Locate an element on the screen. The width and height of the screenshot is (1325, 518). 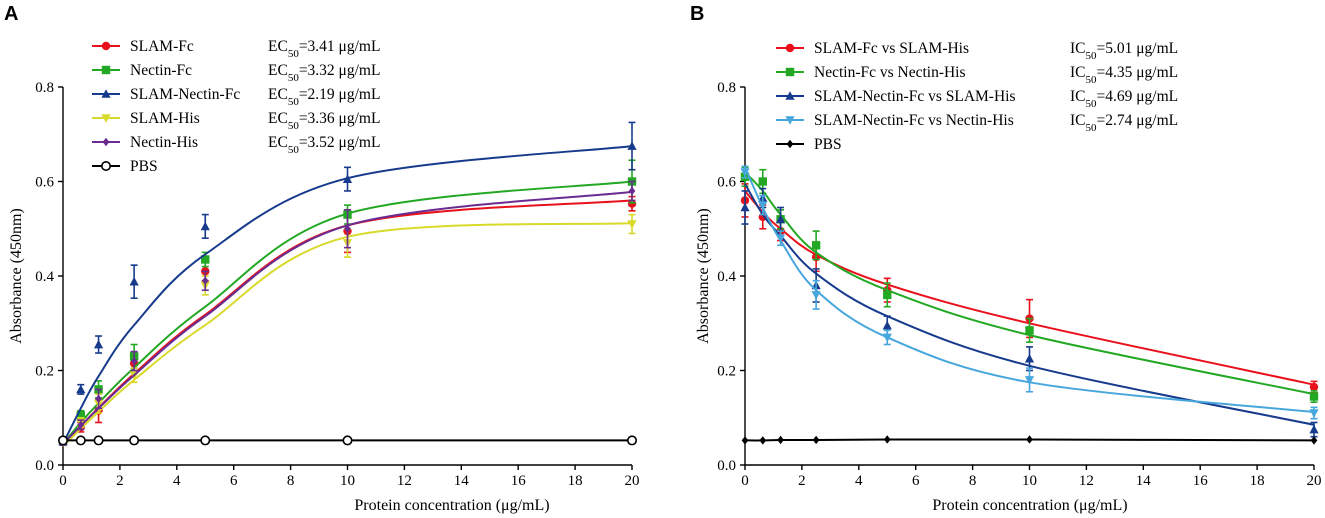
panel-b-legend-item: SLAM-Fc vs SLAM-His IC50=5.01 μg/mL is located at coordinates (977, 51).